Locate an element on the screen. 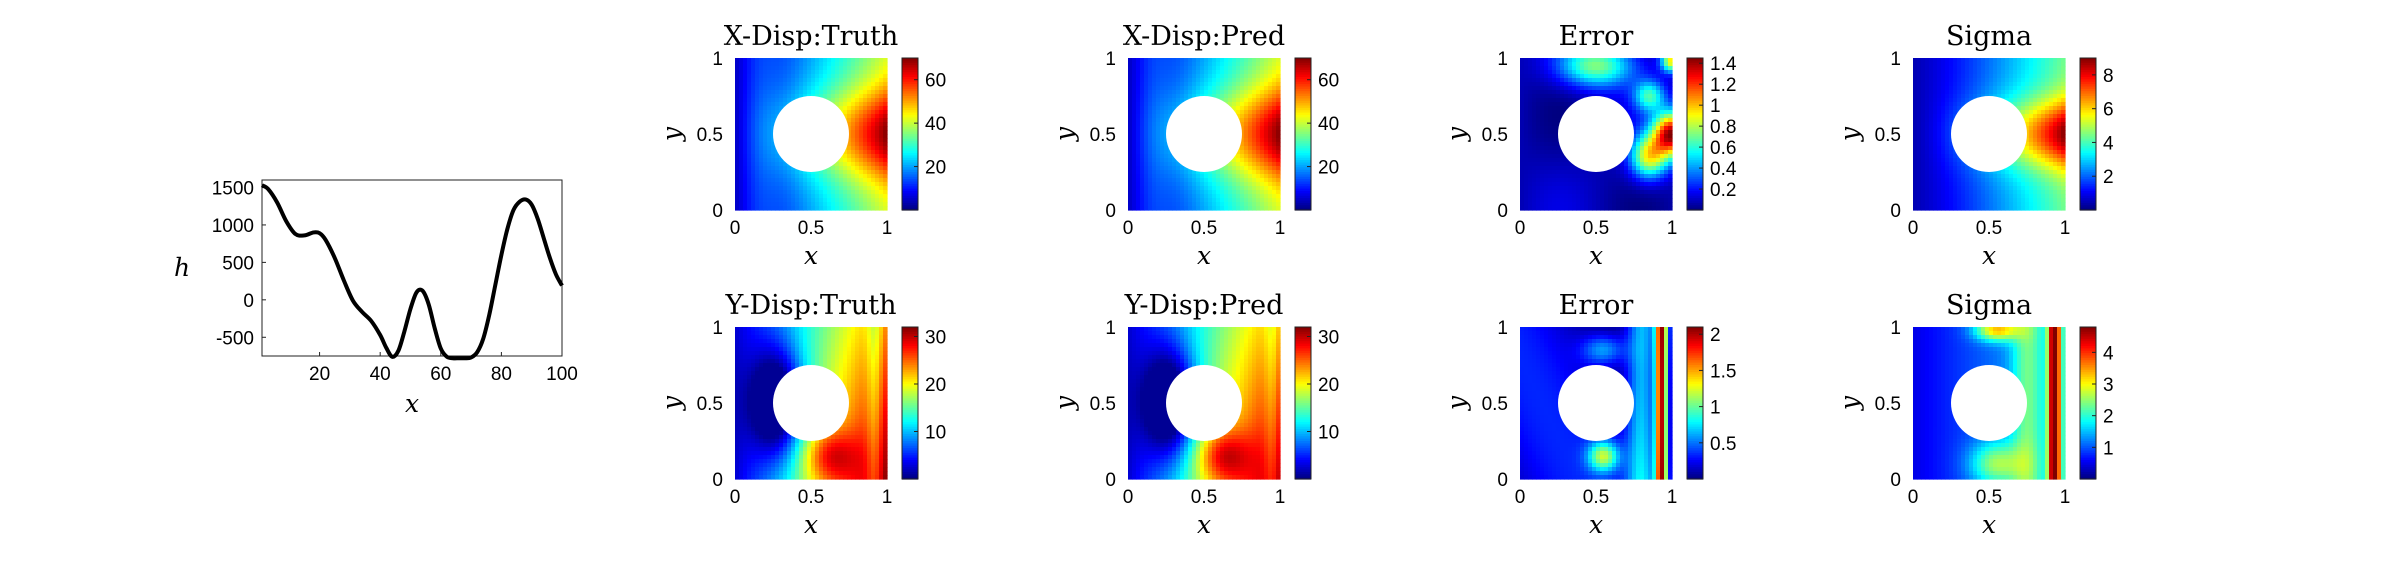 This screenshot has width=2400, height=563. y-tick-label: -500 is located at coordinates (235, 338).